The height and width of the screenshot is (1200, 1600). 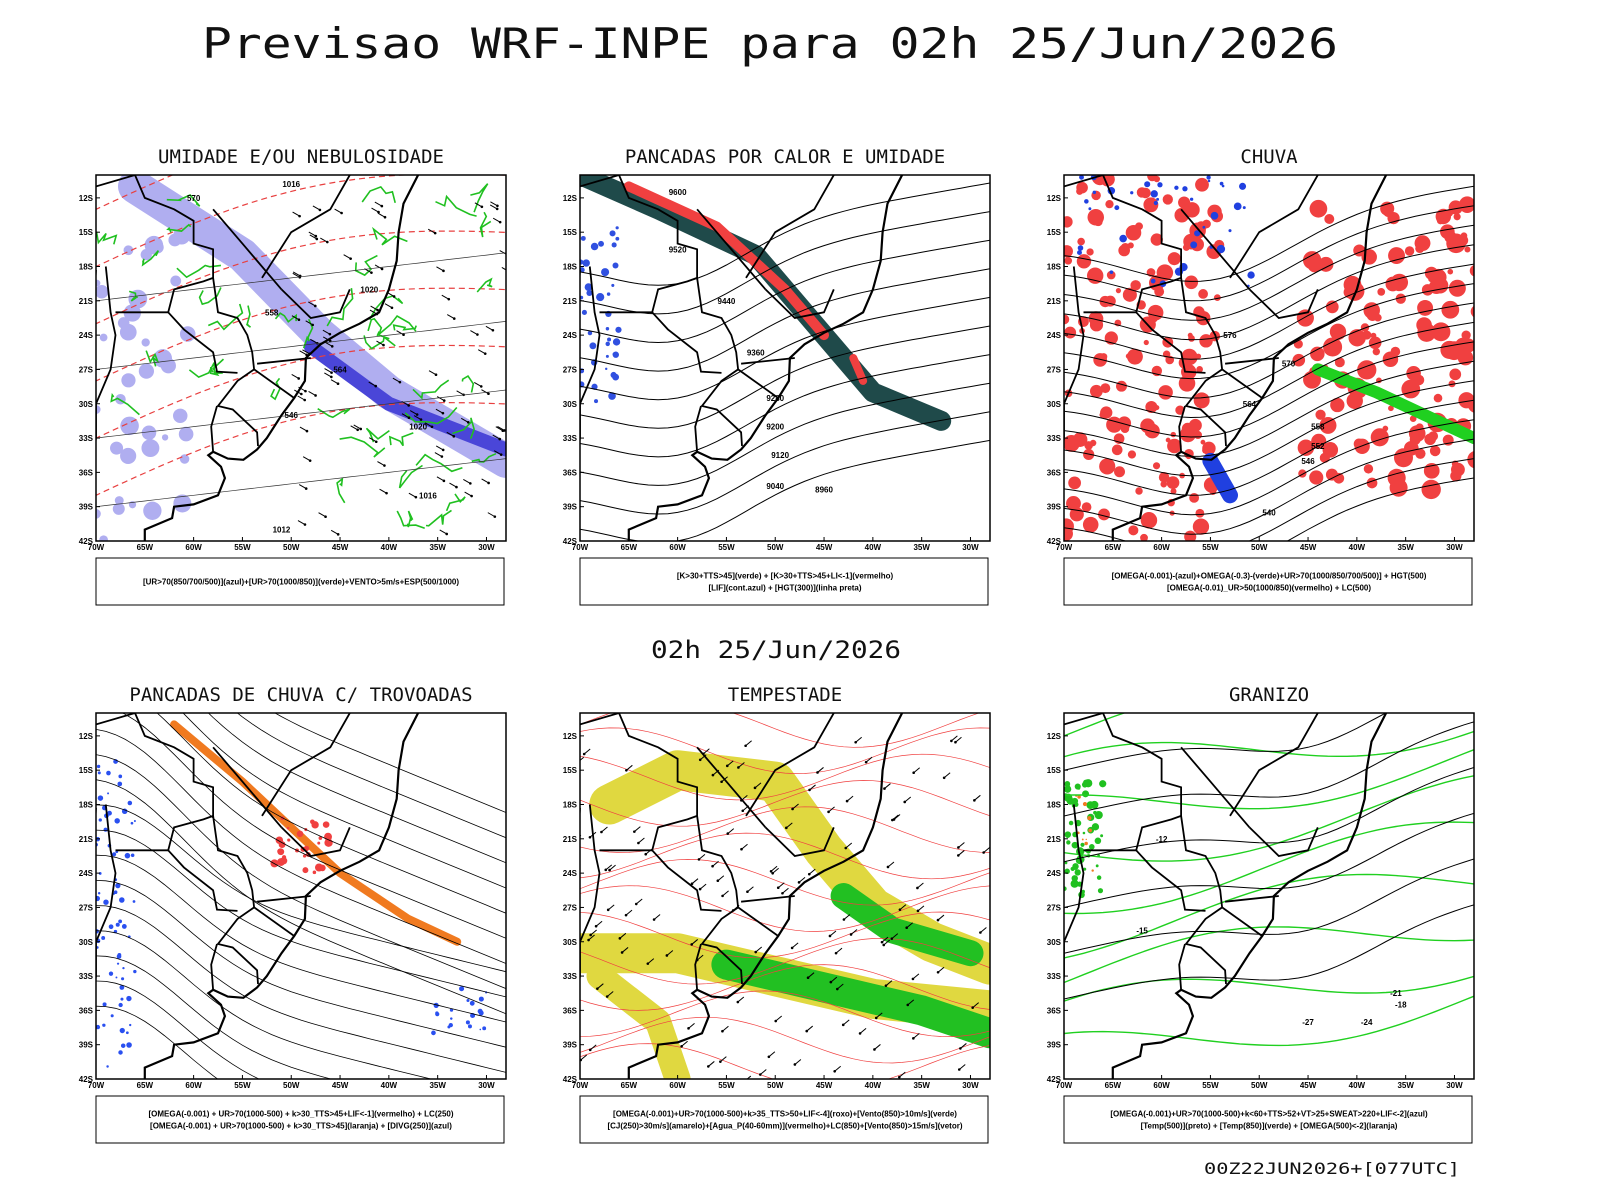 I want to click on lon-label: 70W, so click(x=1064, y=547).